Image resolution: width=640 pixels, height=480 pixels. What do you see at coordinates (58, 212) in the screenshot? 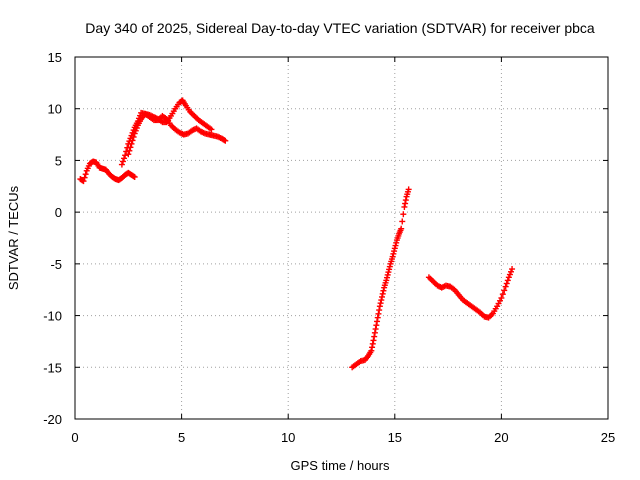
I see `y-tick-label: 0` at bounding box center [58, 212].